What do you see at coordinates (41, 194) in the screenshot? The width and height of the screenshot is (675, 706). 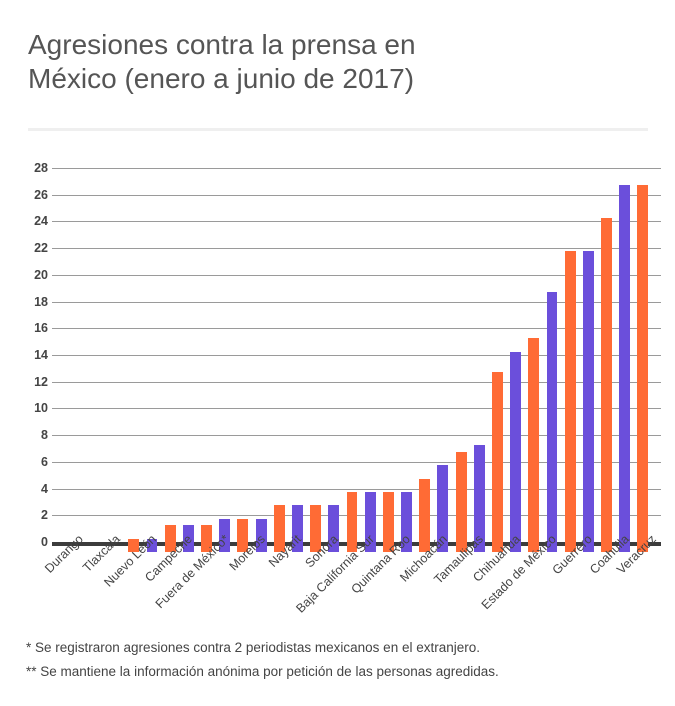 I see `y-axis-tick-26: 26` at bounding box center [41, 194].